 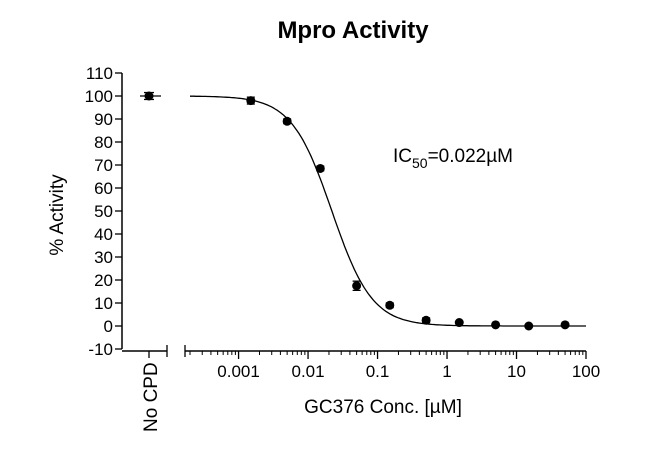 What do you see at coordinates (103, 165) in the screenshot?
I see `y-tick-label: 70` at bounding box center [103, 165].